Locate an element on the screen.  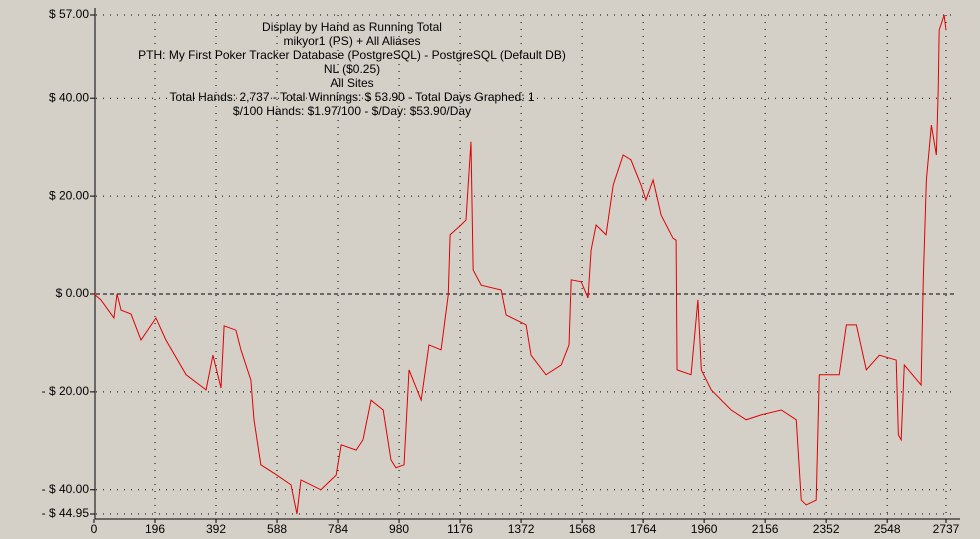
x-tick-label: 784 is located at coordinates (338, 529).